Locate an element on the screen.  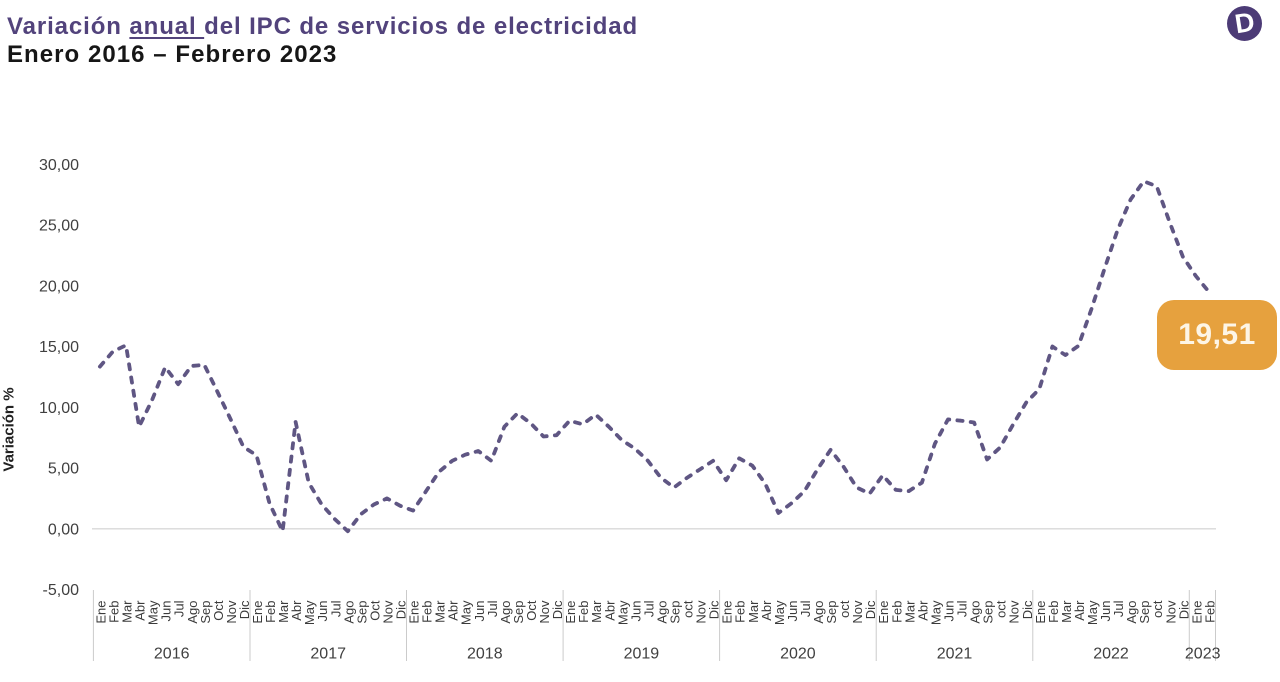
svg-text: 20,00 is located at coordinates (59, 286).